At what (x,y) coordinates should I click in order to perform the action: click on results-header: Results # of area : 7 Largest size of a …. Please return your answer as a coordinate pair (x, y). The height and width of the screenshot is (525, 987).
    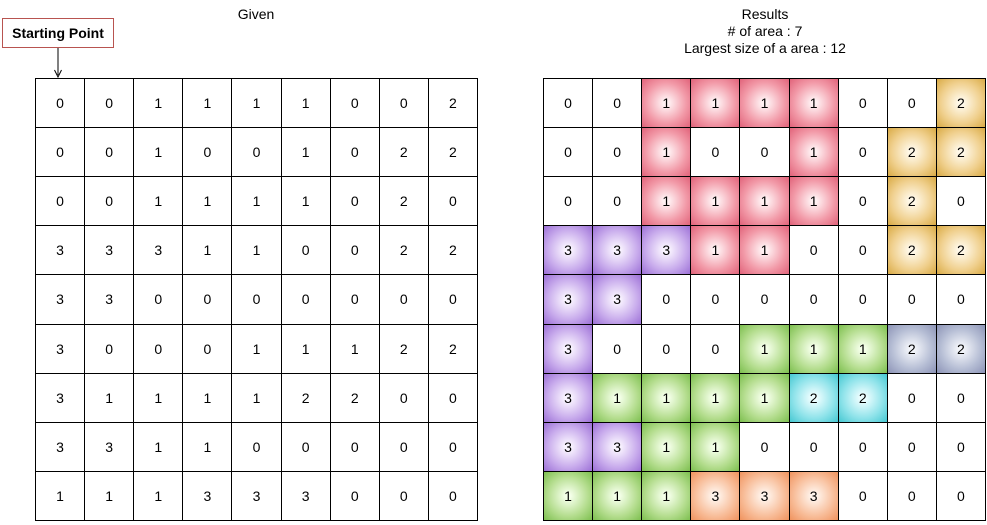
    Looking at the image, I should click on (765, 31).